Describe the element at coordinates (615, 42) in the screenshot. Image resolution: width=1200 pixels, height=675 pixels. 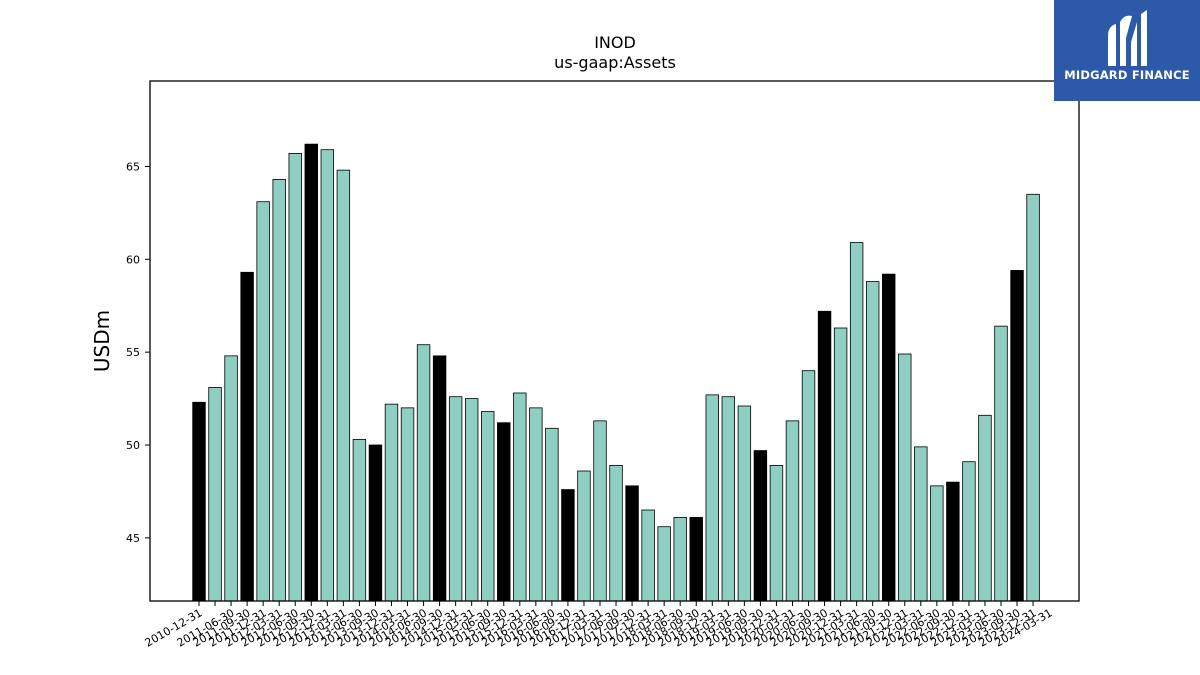
I see `chart-title: INOD` at that location.